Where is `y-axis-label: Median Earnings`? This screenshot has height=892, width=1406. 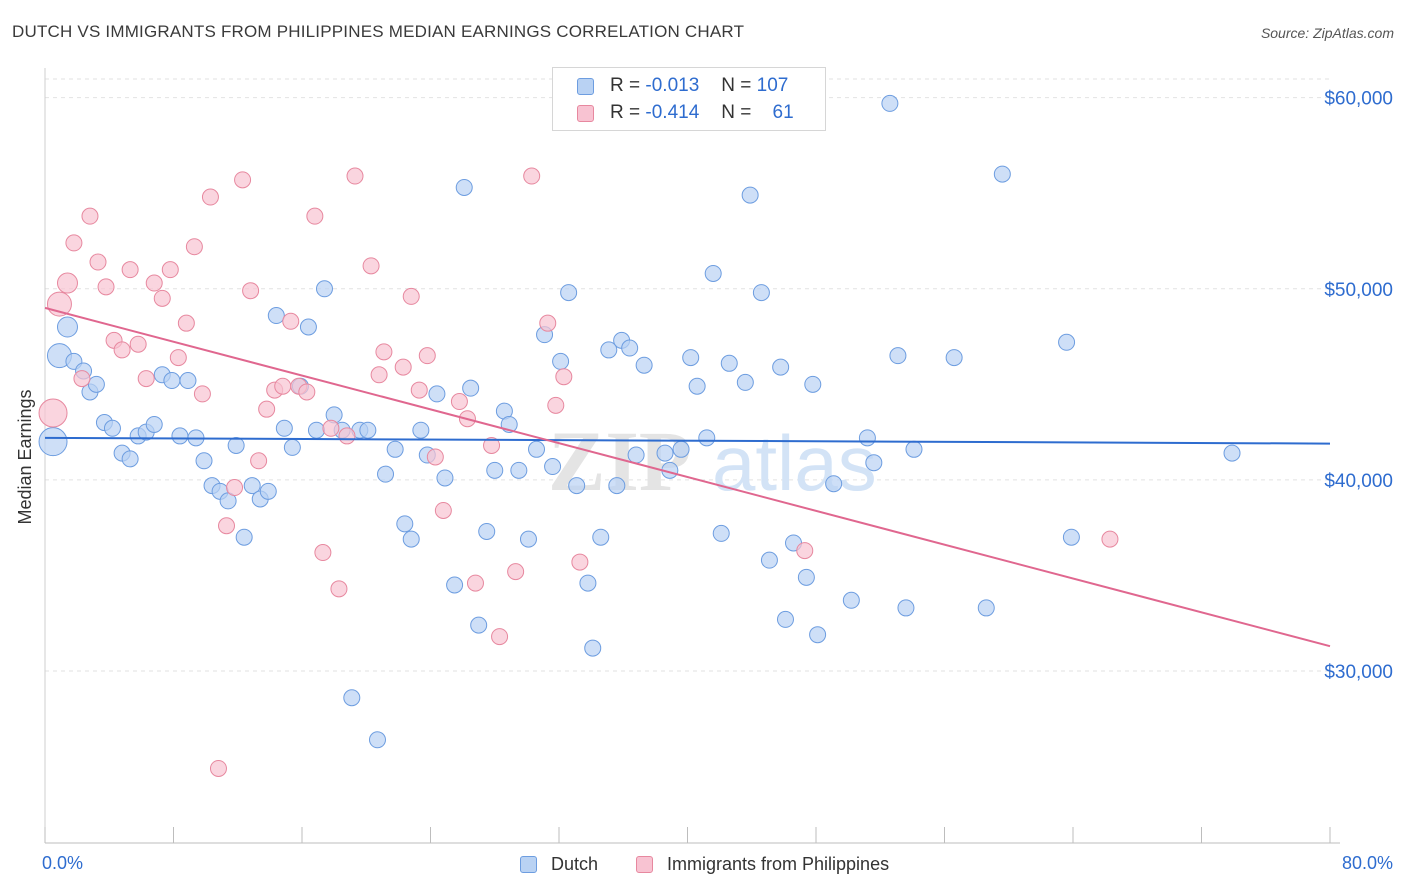 y-axis-label: Median Earnings is located at coordinates (25, 456).